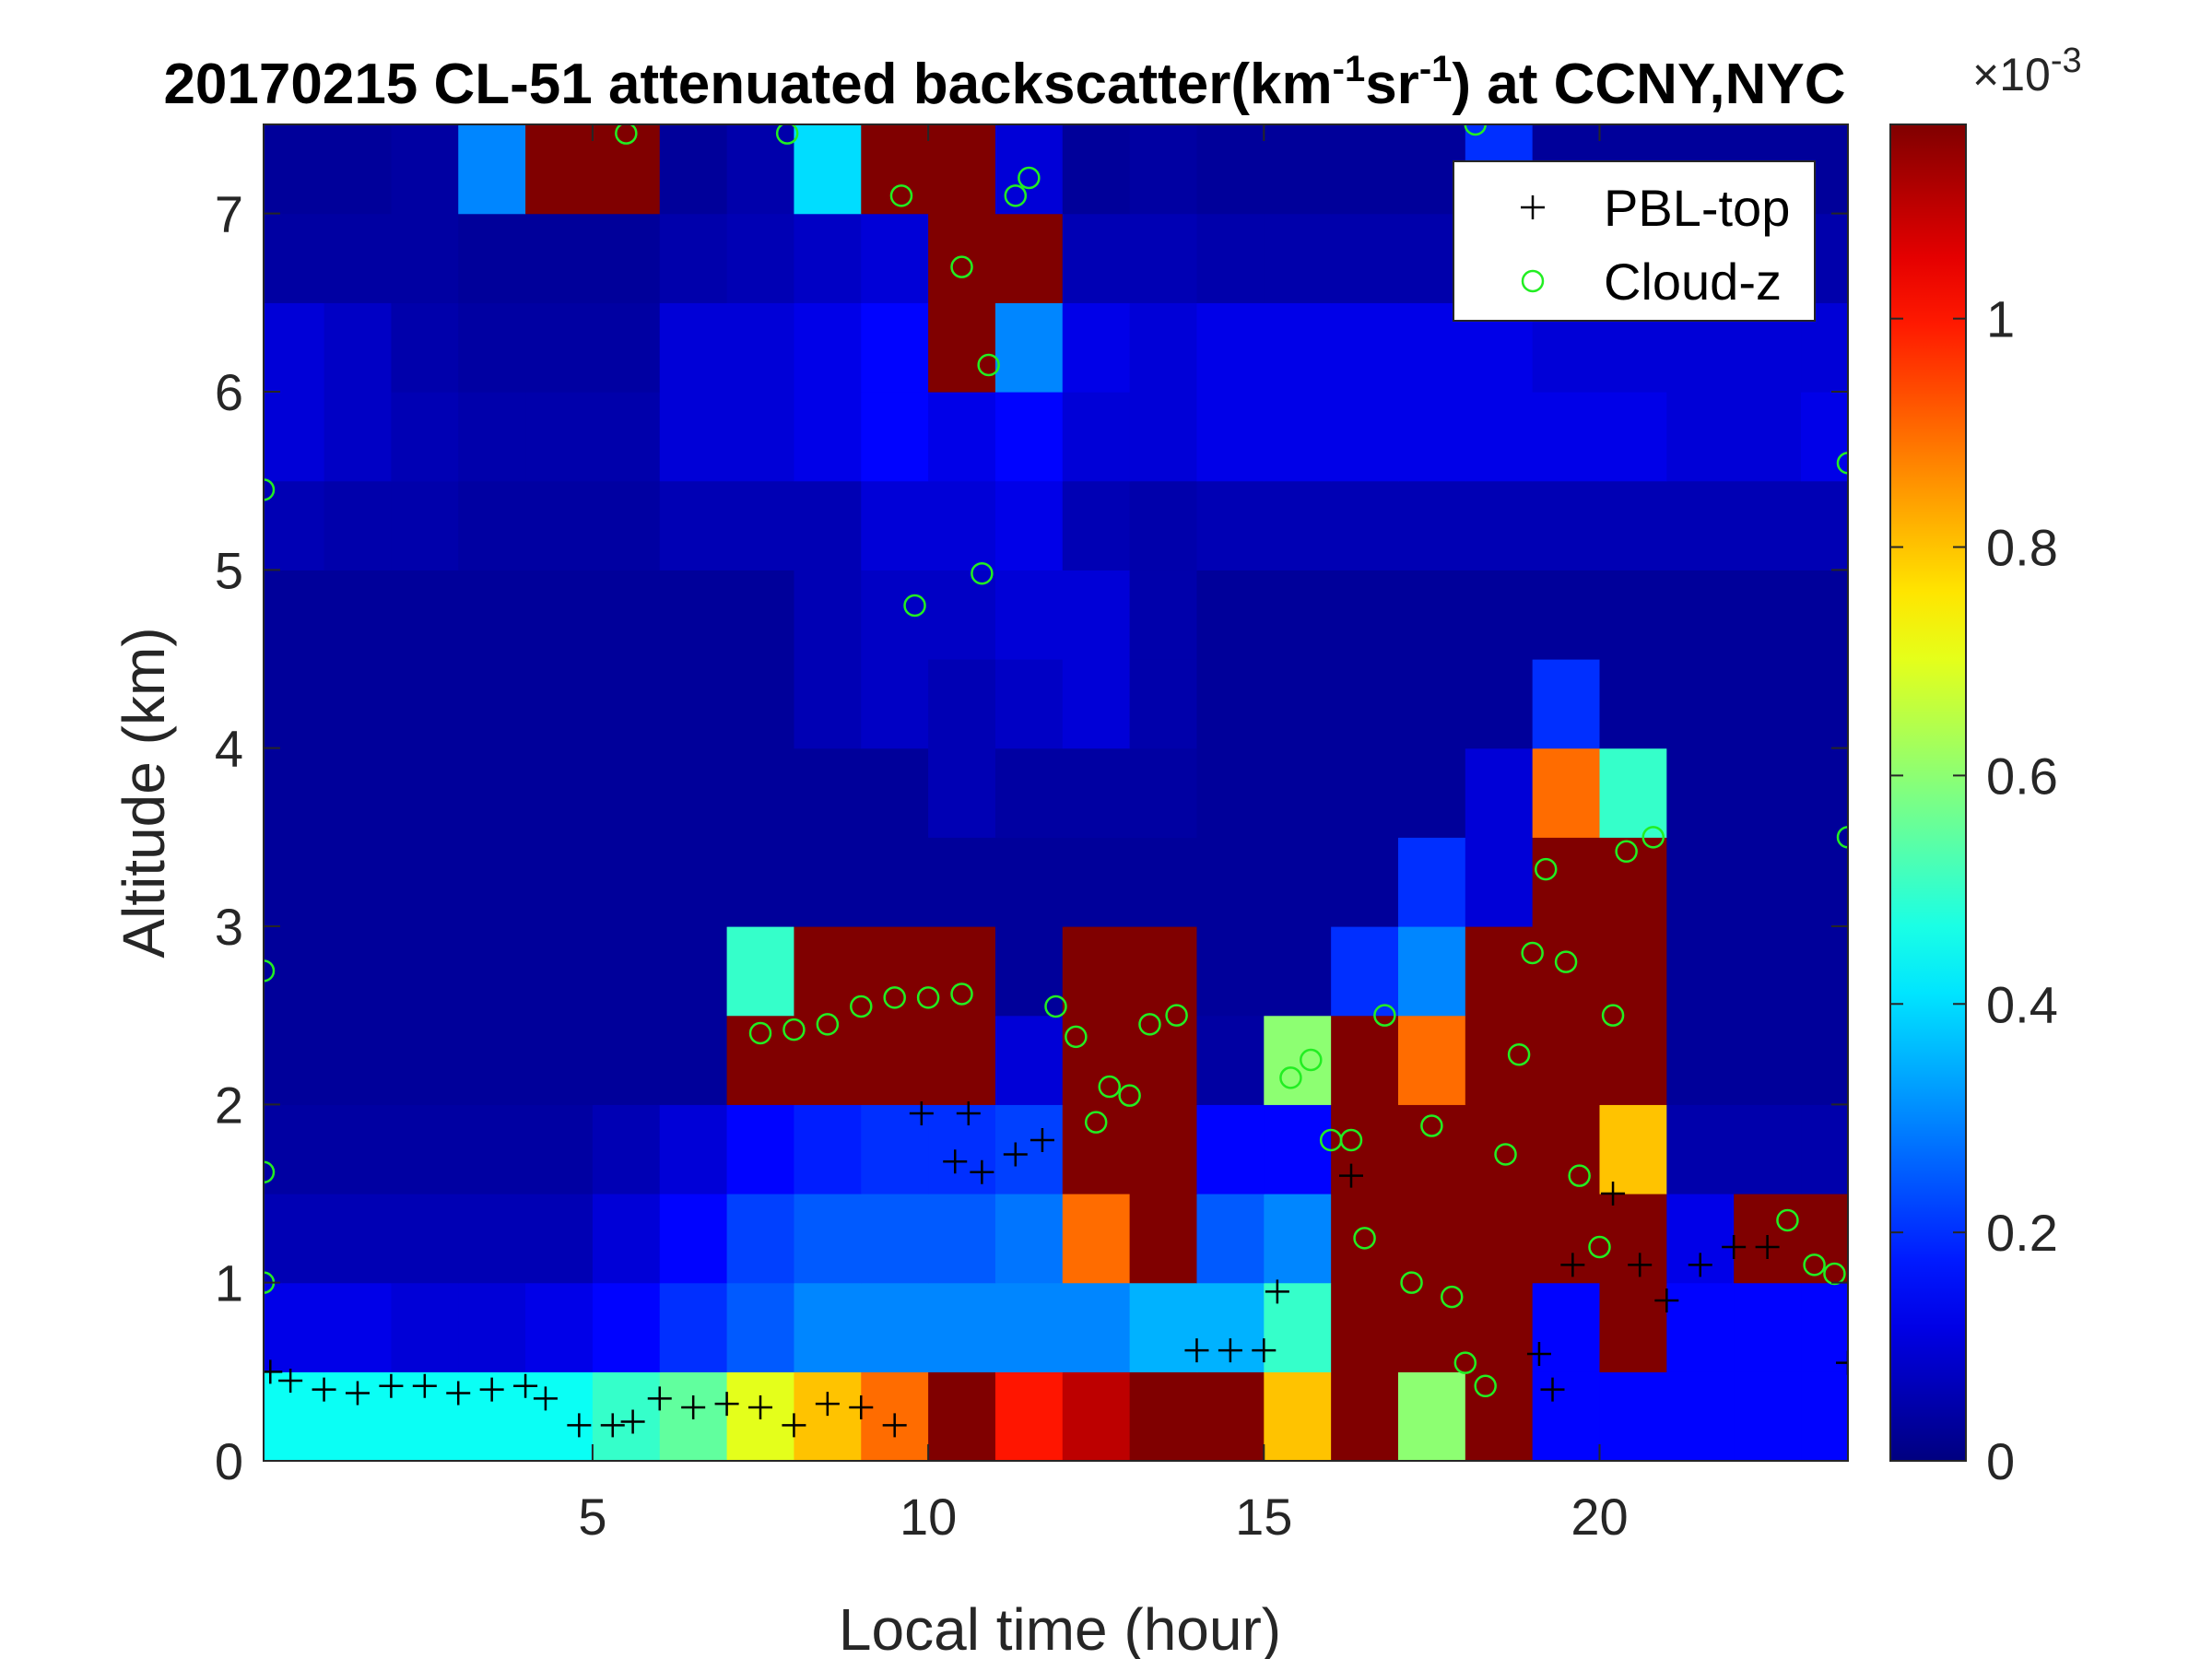 This screenshot has width=2212, height=1659. I want to click on colorbar-tick-label: 0, so click(2000, 1461).